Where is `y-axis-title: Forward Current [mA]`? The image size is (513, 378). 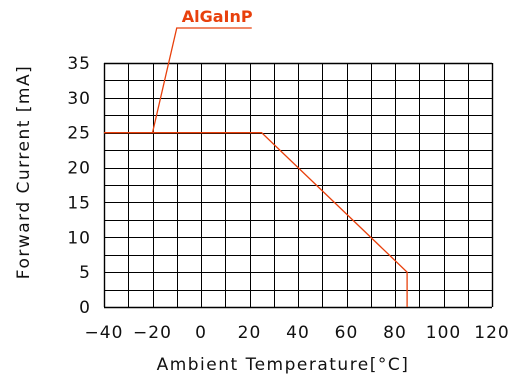
y-axis-title: Forward Current [mA] is located at coordinates (24, 172).